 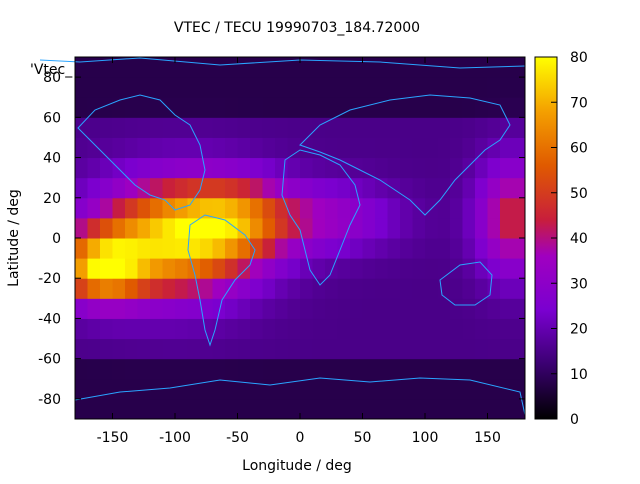 I want to click on x-tick-label: 100, so click(x=425, y=438).